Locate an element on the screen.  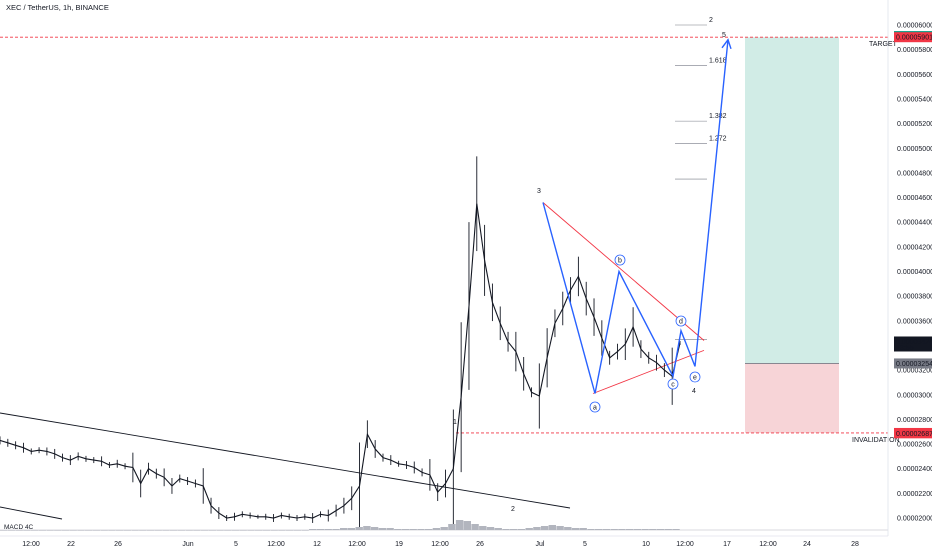
wave-label: 4 is located at coordinates (694, 391).